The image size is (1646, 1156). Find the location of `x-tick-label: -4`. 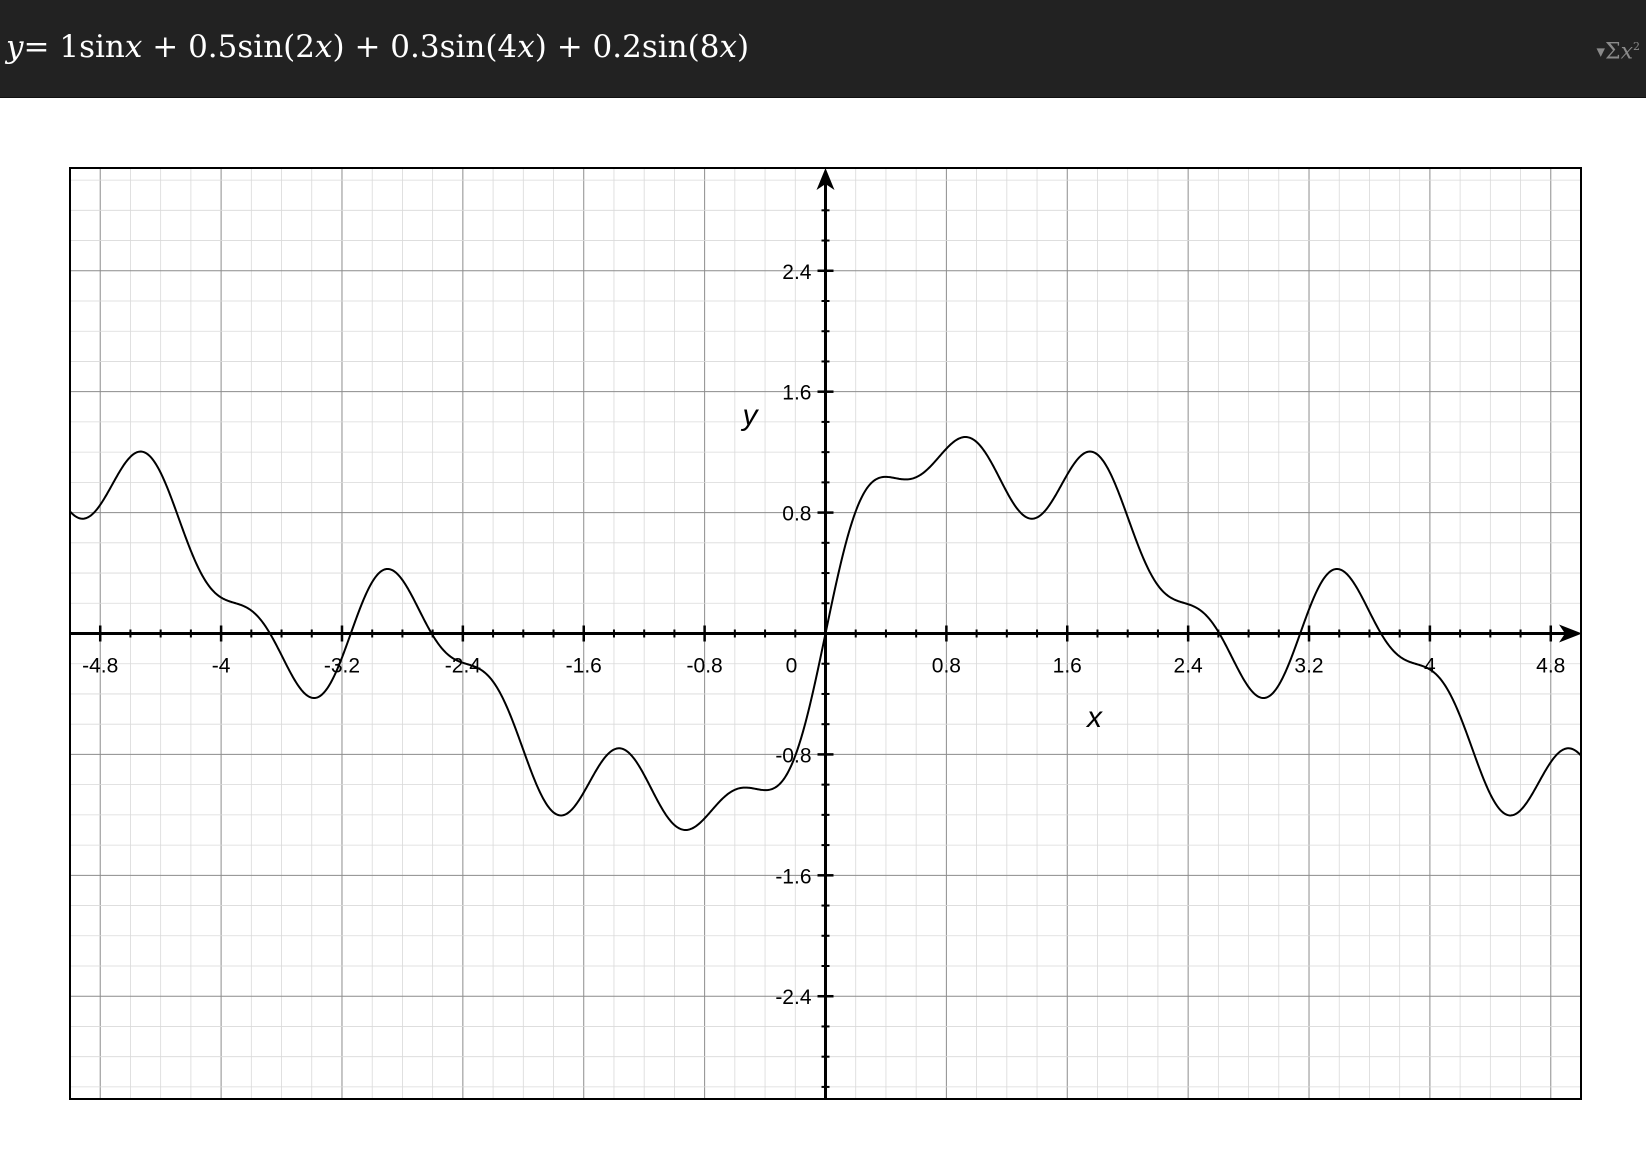

x-tick-label: -4 is located at coordinates (221, 666).